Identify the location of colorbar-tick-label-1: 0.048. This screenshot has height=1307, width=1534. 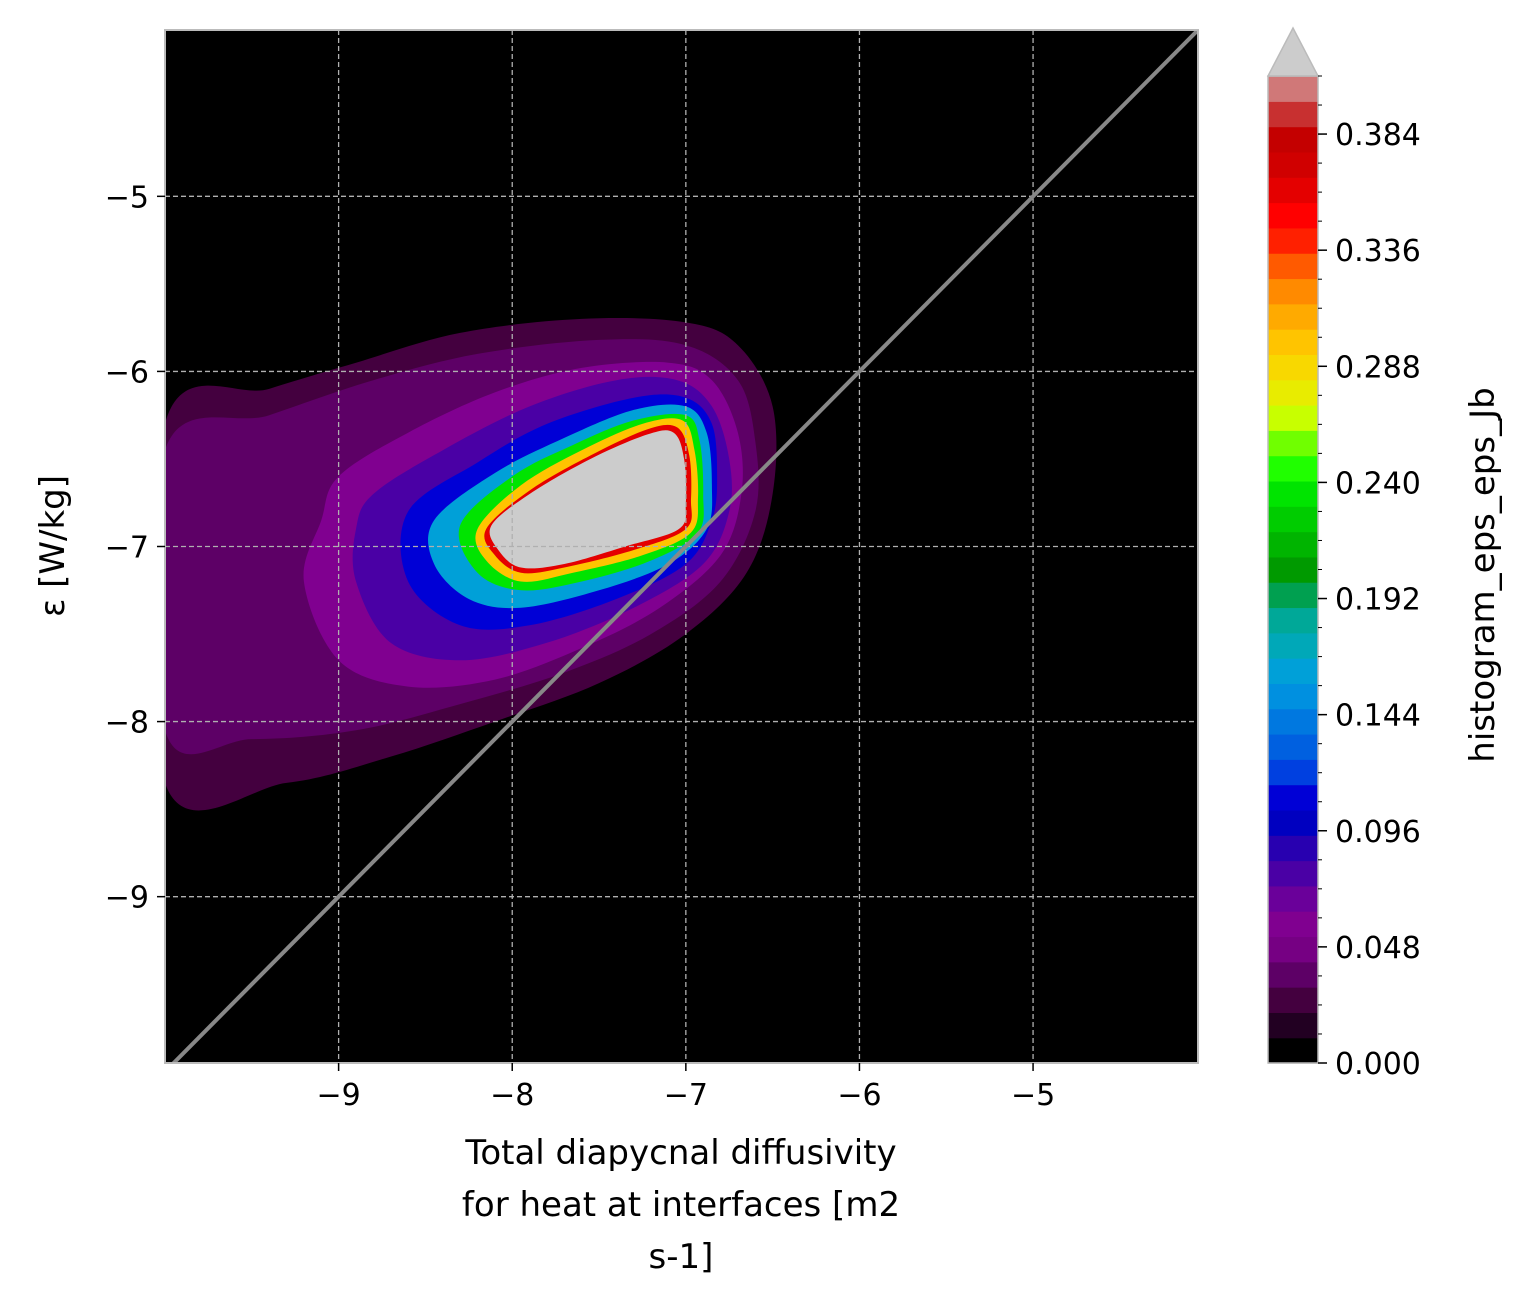
(1378, 948).